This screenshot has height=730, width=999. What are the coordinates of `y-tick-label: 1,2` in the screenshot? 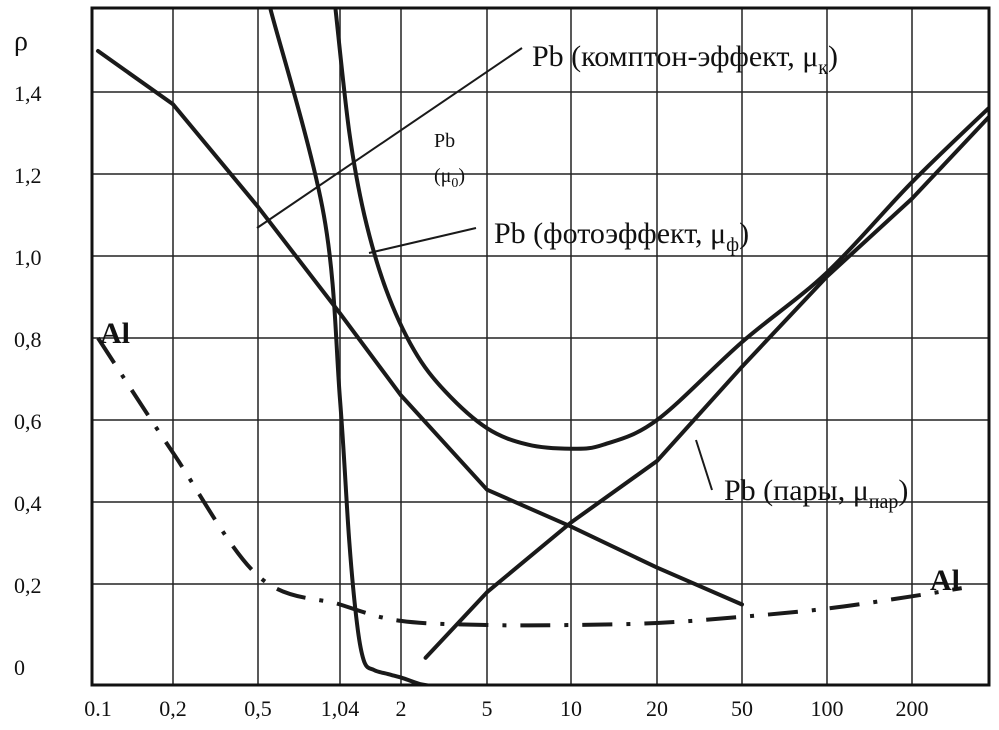 It's located at (28, 175).